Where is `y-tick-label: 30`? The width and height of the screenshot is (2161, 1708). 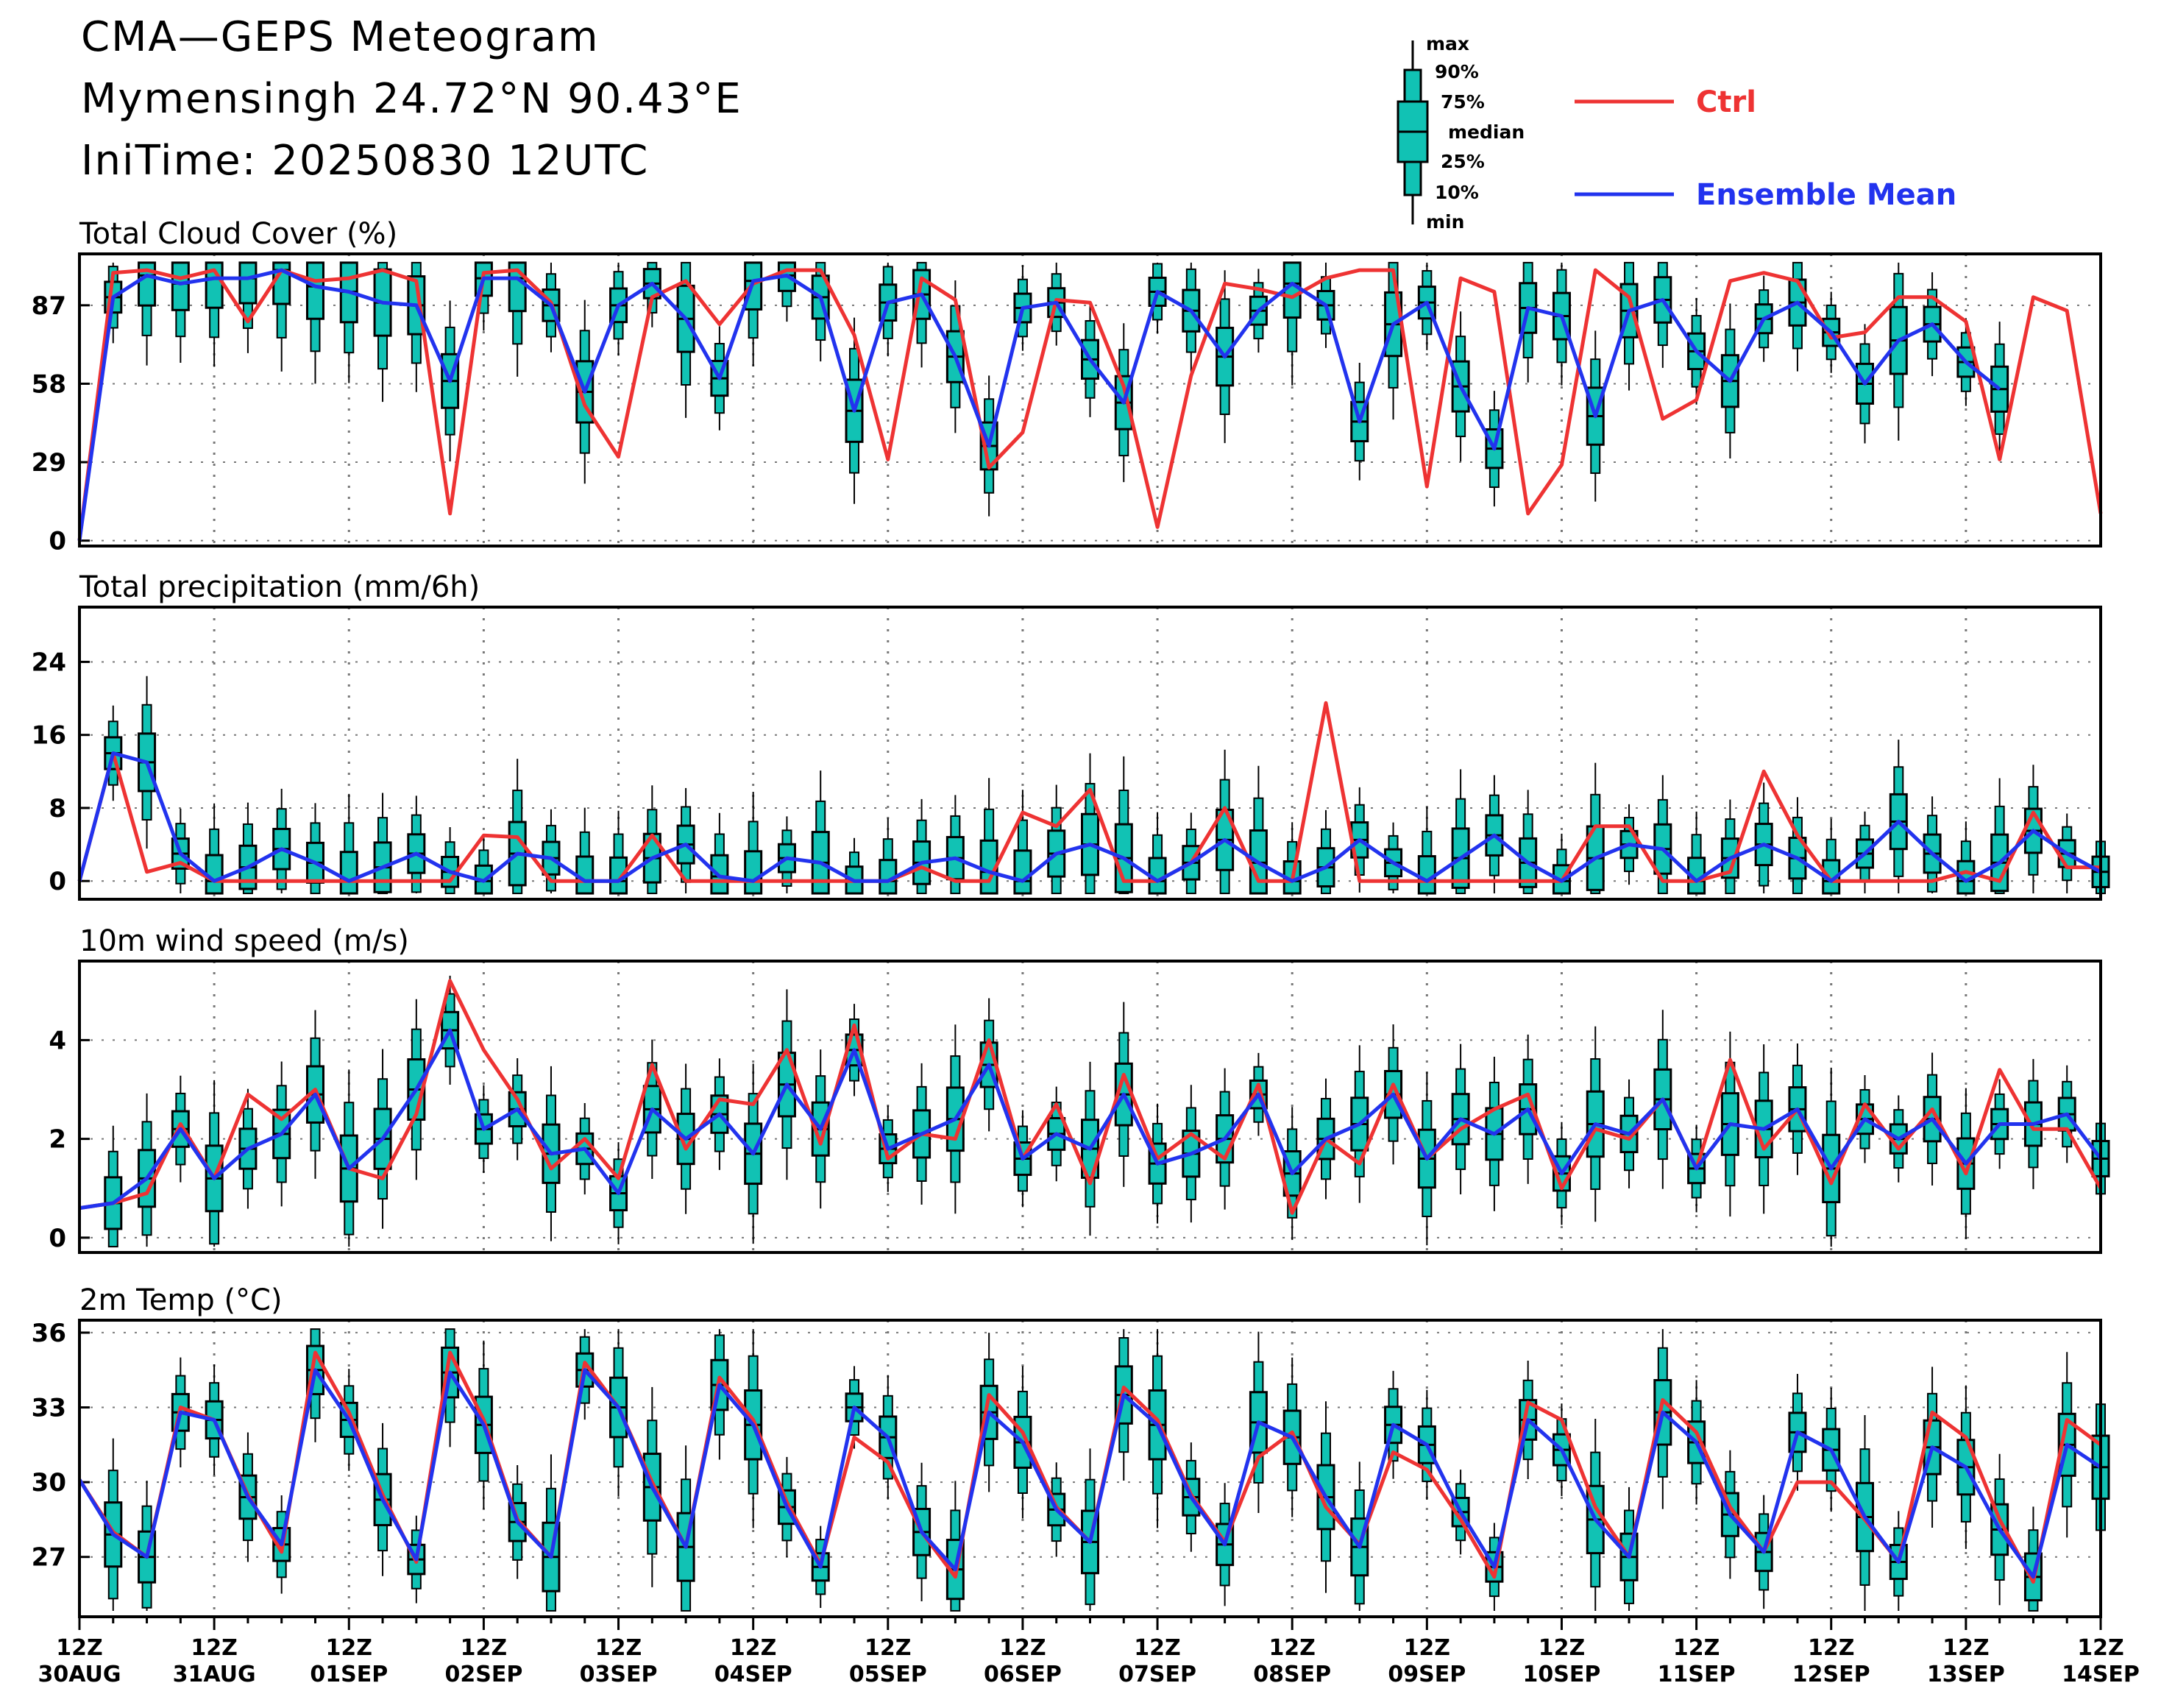
y-tick-label: 30 is located at coordinates (49, 1483).